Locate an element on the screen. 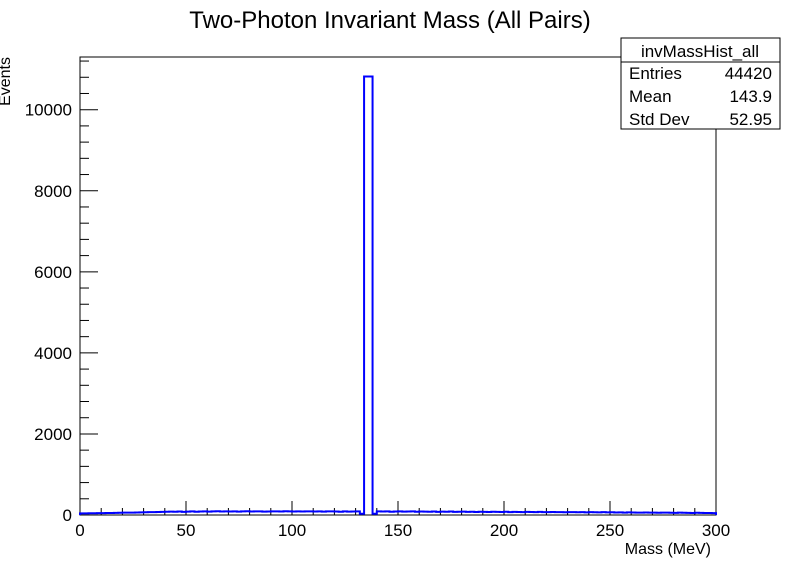  y-tick-label: 4000 is located at coordinates (53, 353).